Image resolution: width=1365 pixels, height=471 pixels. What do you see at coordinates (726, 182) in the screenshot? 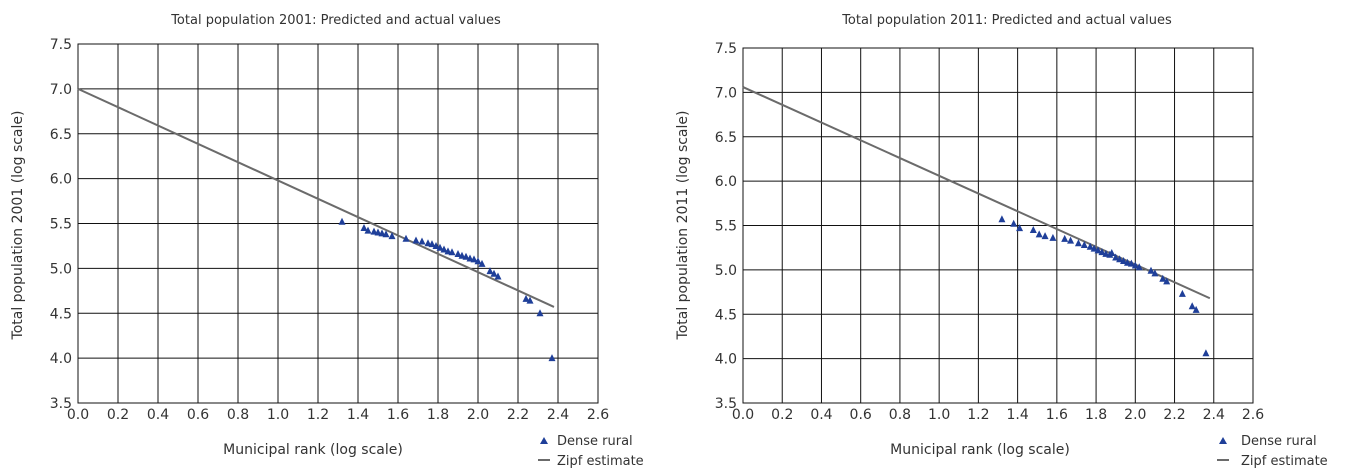
I see `y-tick-label: 6.0` at bounding box center [726, 182].